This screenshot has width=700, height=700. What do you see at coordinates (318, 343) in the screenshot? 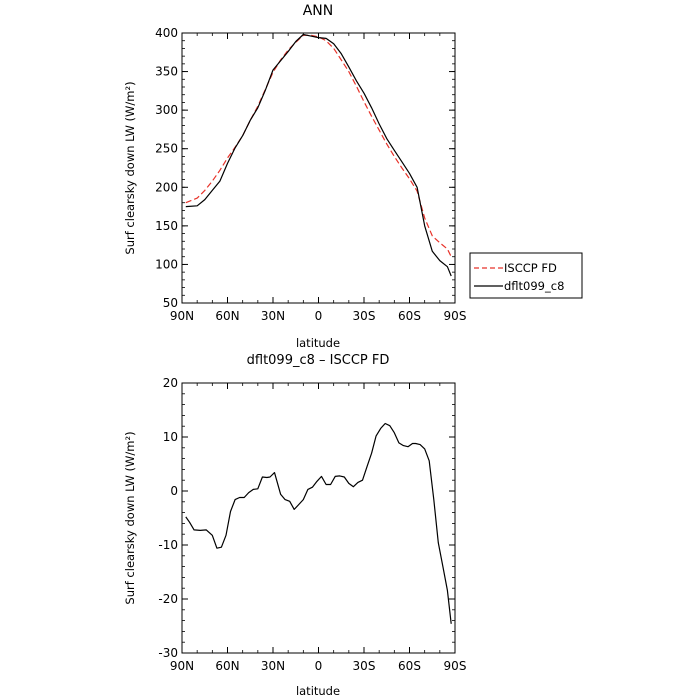
I see `top-chart-xlabel: latitude` at bounding box center [318, 343].